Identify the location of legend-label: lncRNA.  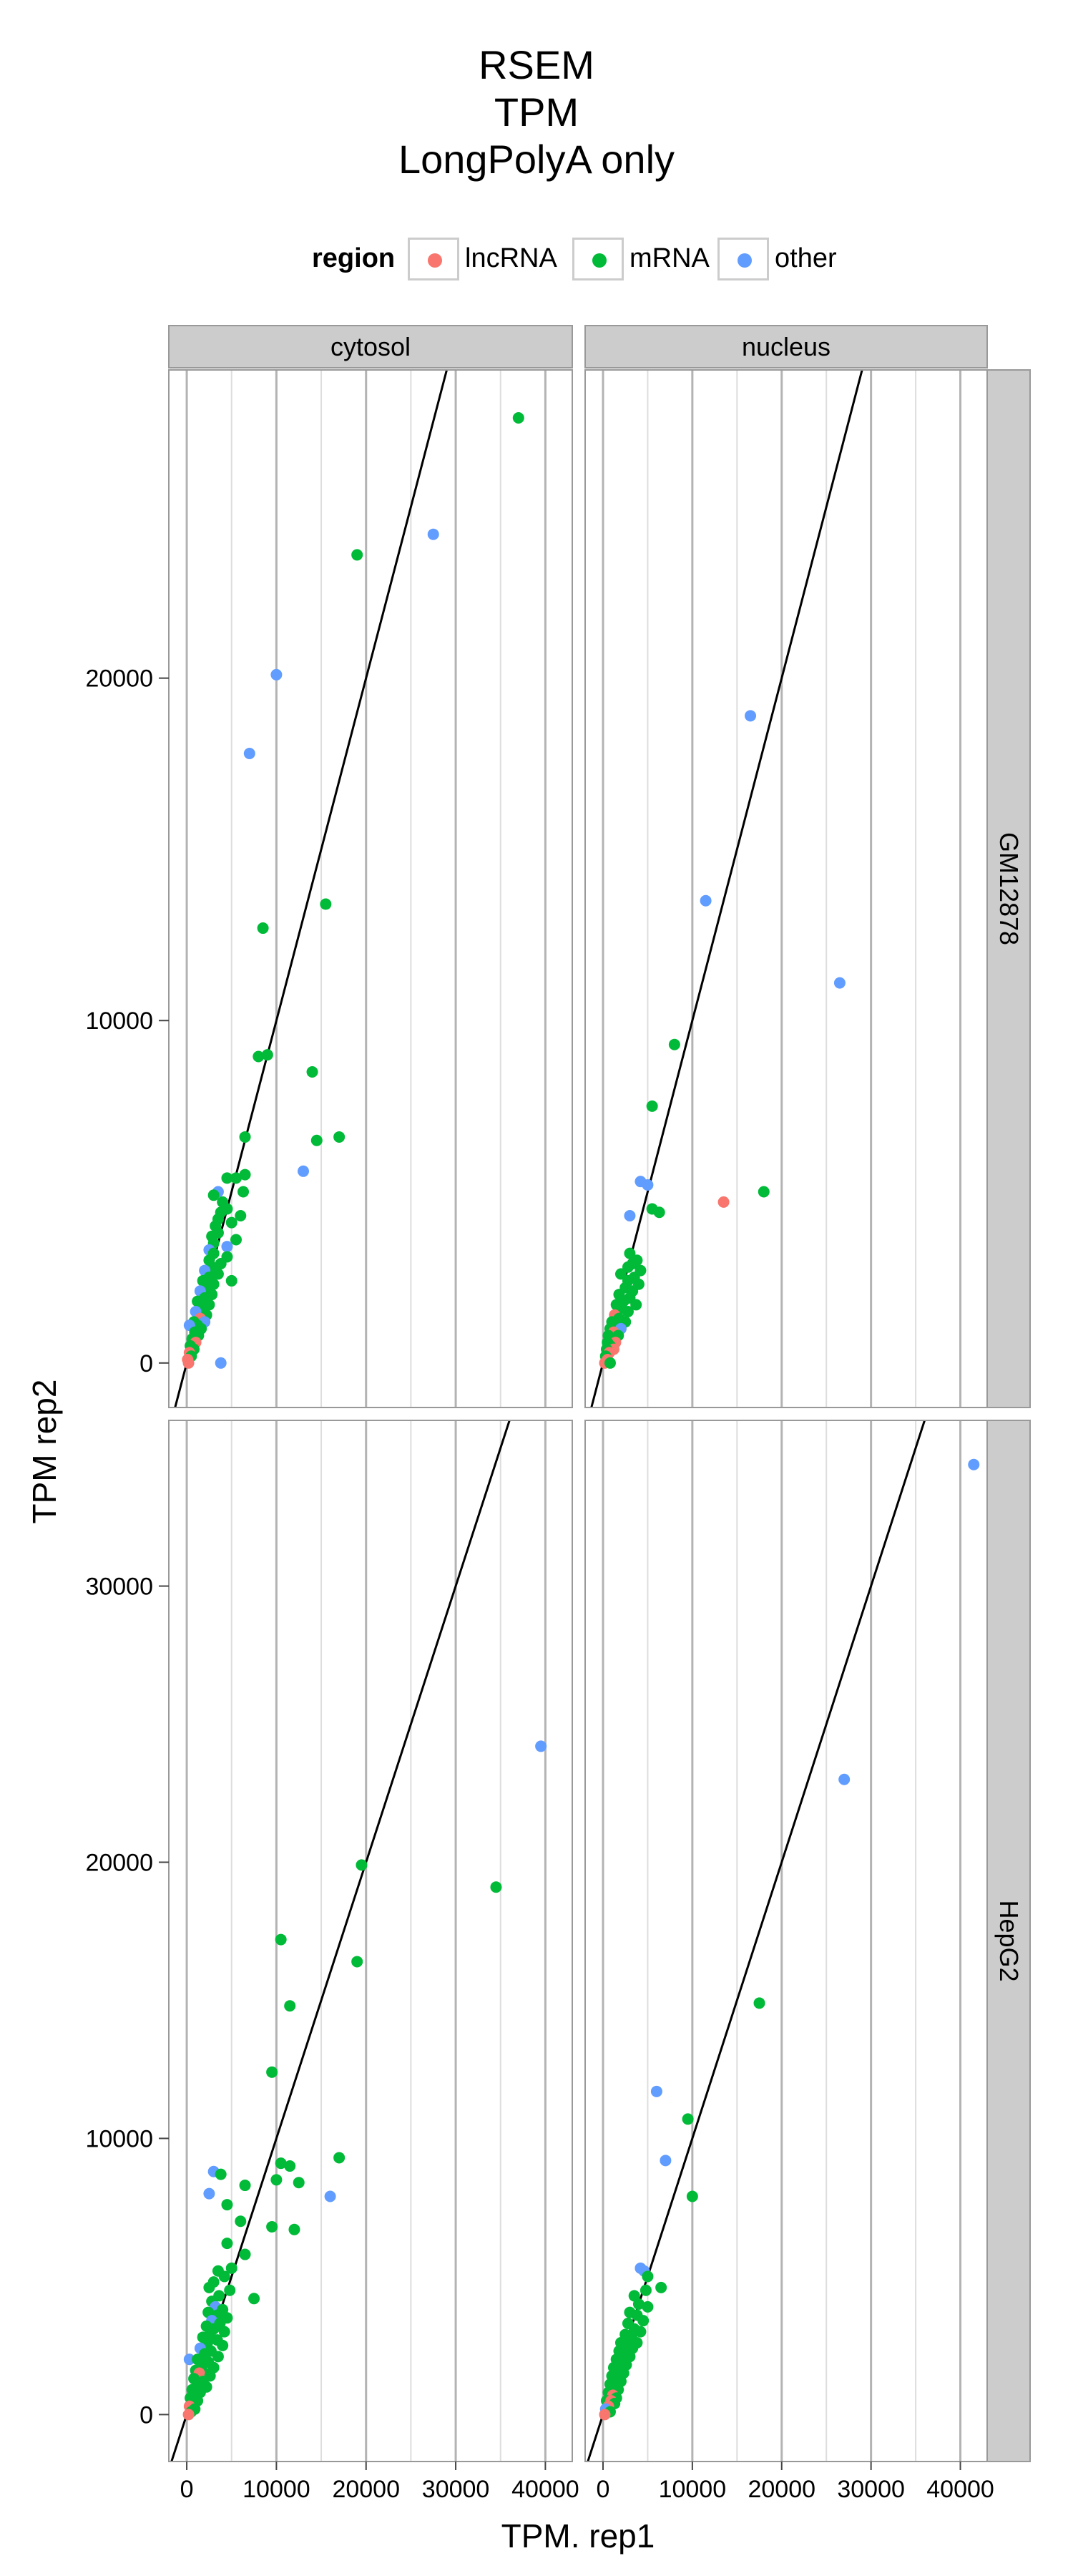
(511, 258).